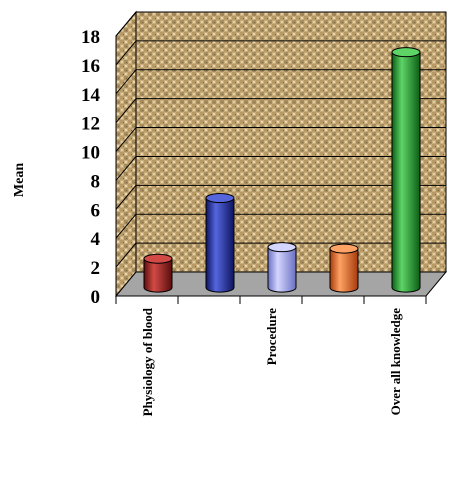 Image resolution: width=462 pixels, height=489 pixels. I want to click on y-tick-label-8: 8, so click(96, 181).